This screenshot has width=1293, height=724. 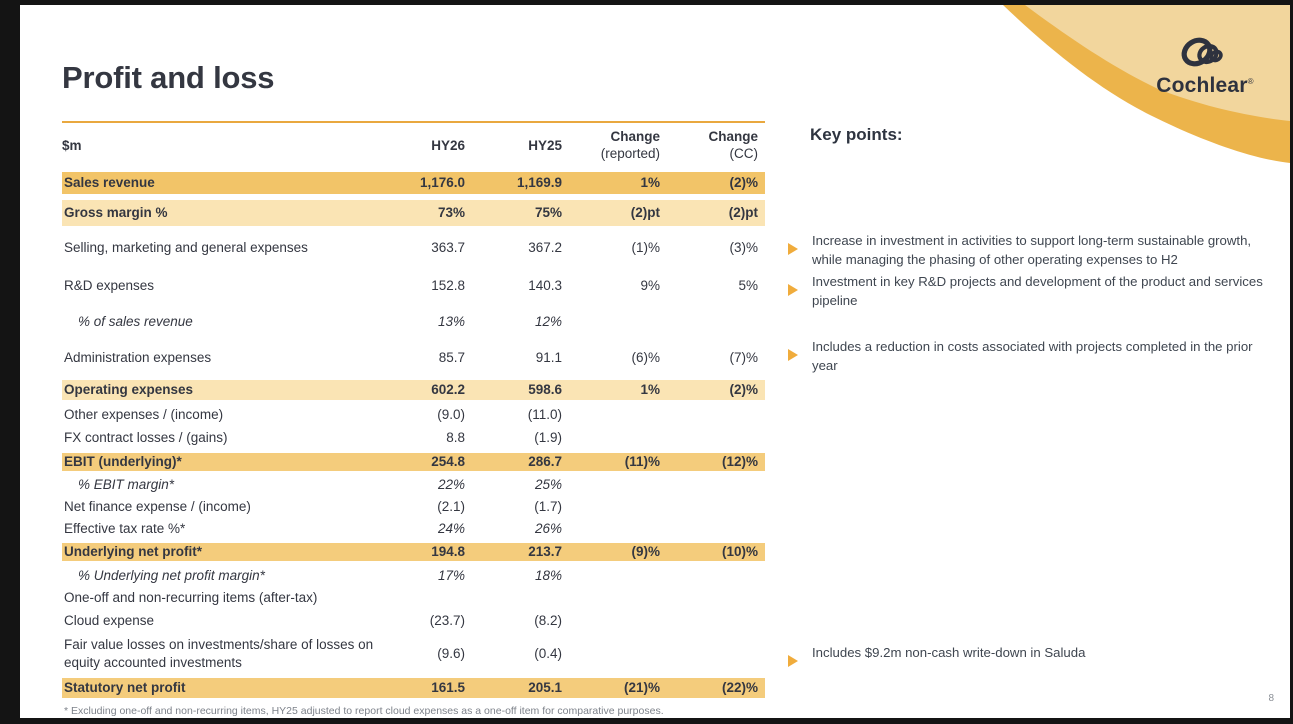 What do you see at coordinates (146, 438) in the screenshot?
I see `row-label: FX contract losses / (gains)` at bounding box center [146, 438].